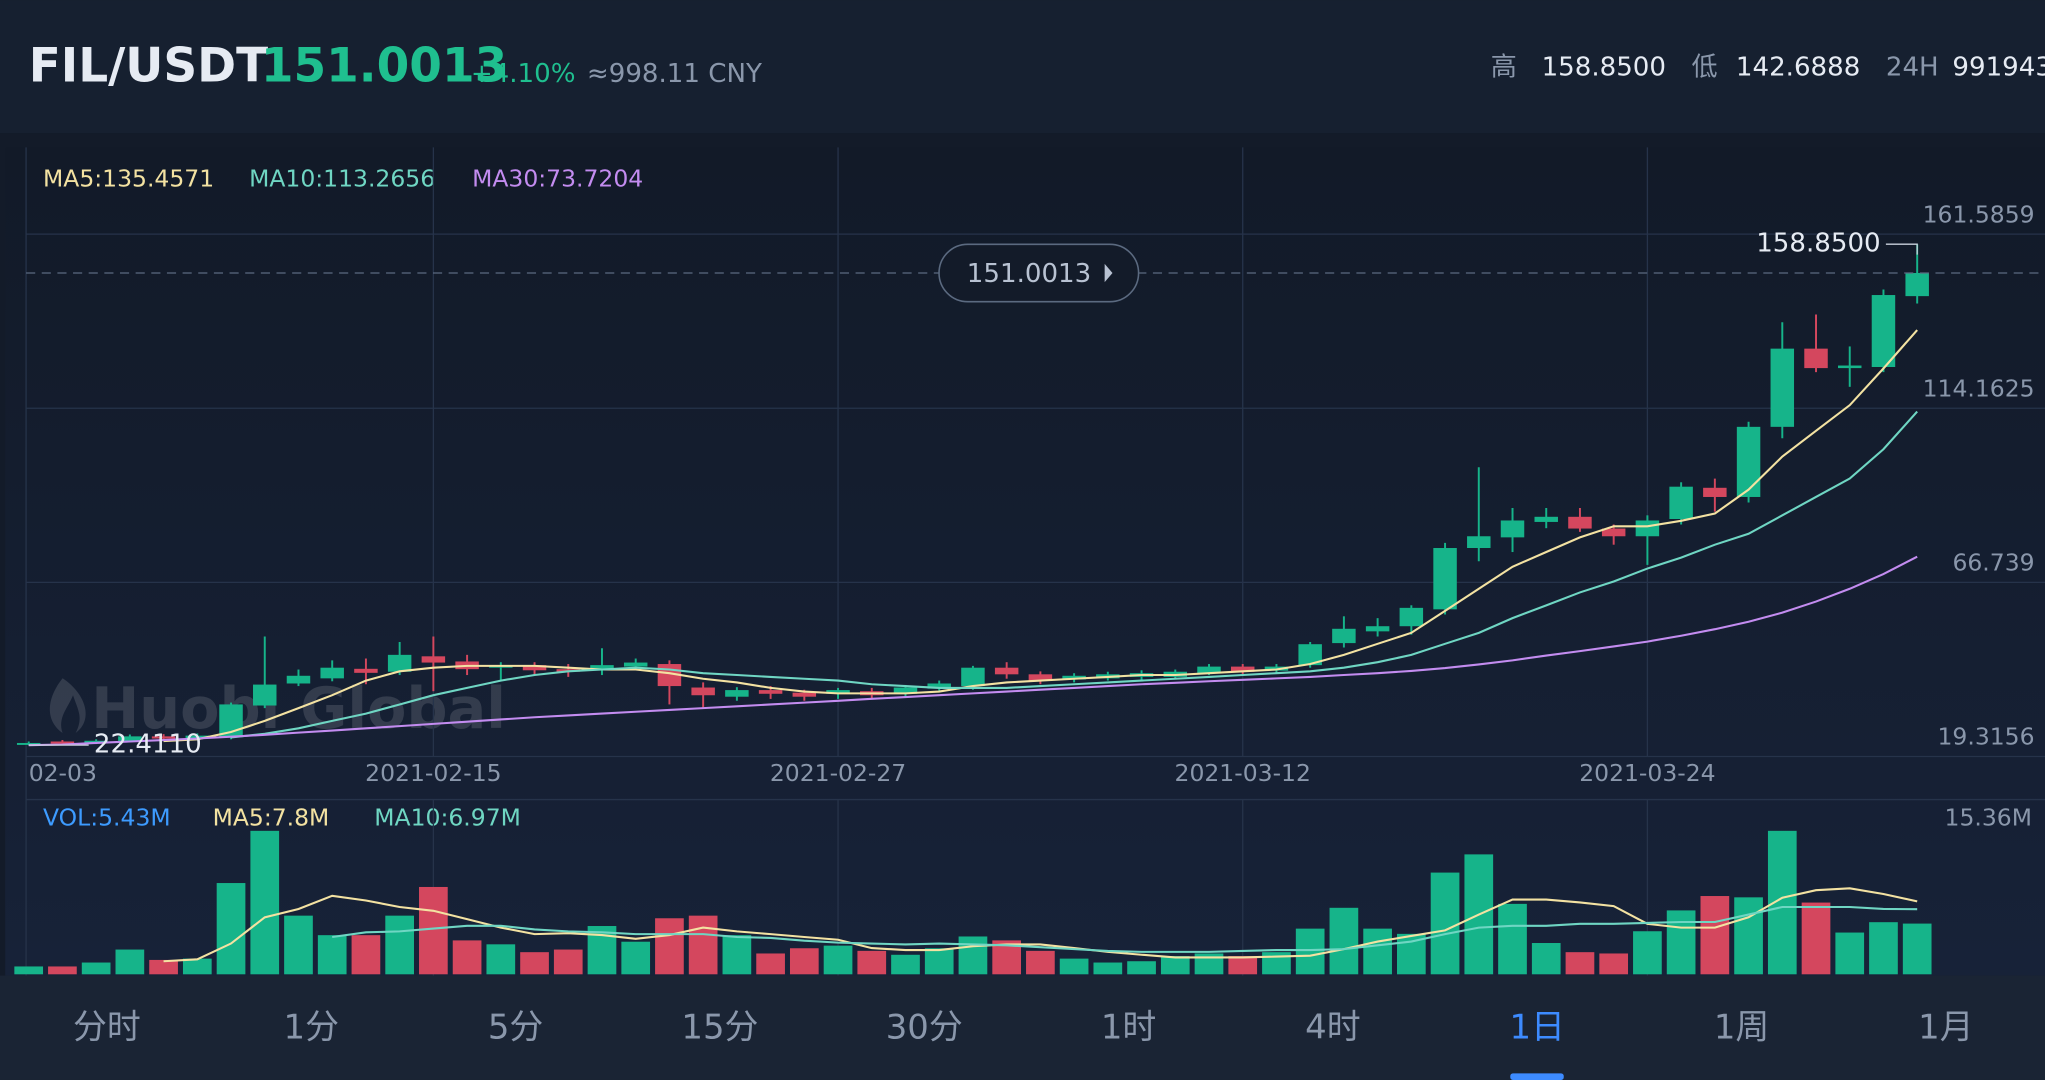  Describe the element at coordinates (1332, 1027) in the screenshot. I see `timeframe-tab: 4时` at that location.